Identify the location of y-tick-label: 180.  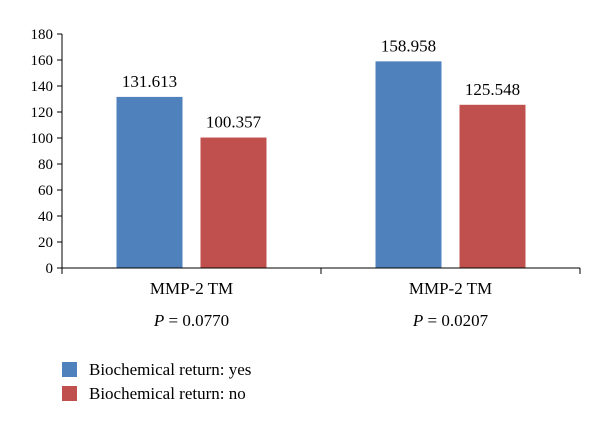
(42, 35).